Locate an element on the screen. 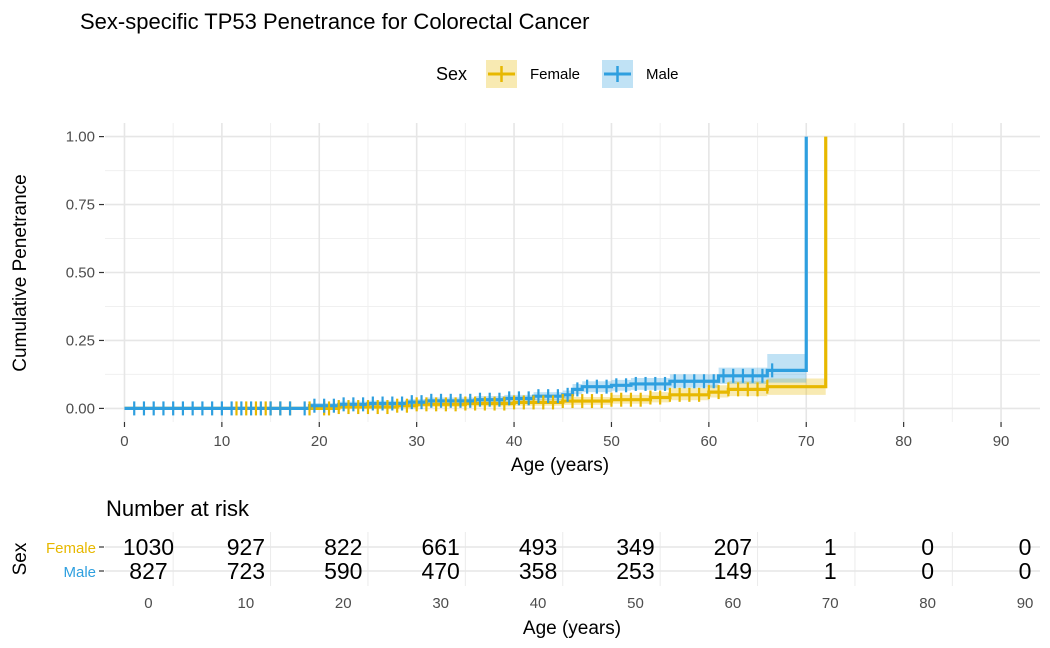 The height and width of the screenshot is (648, 1050). legend-label-male: Male is located at coordinates (662, 74).